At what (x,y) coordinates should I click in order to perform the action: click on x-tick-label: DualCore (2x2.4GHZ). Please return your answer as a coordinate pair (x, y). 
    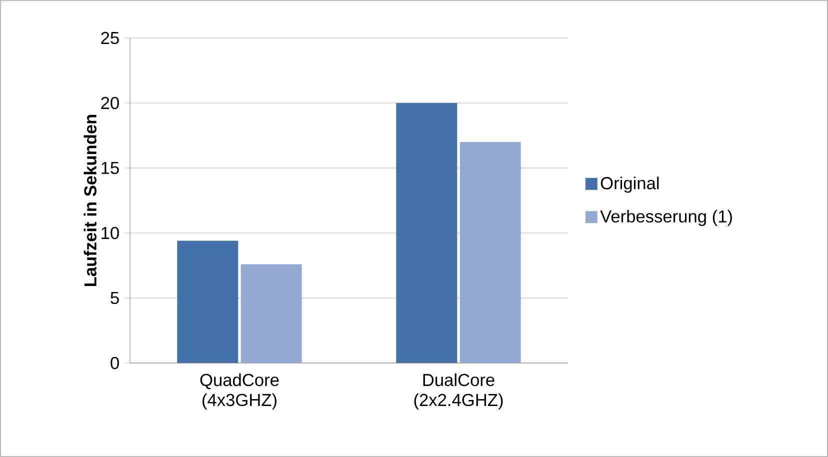
    Looking at the image, I should click on (458, 391).